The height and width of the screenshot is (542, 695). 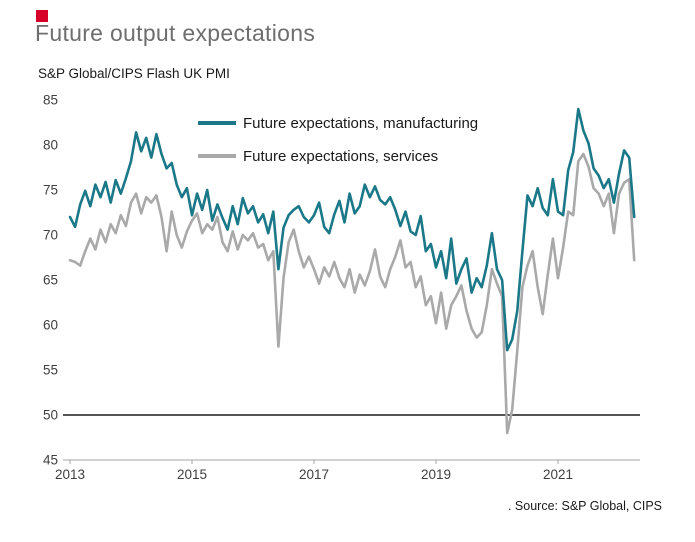 I want to click on y-axis-label: 70, so click(x=50, y=235).